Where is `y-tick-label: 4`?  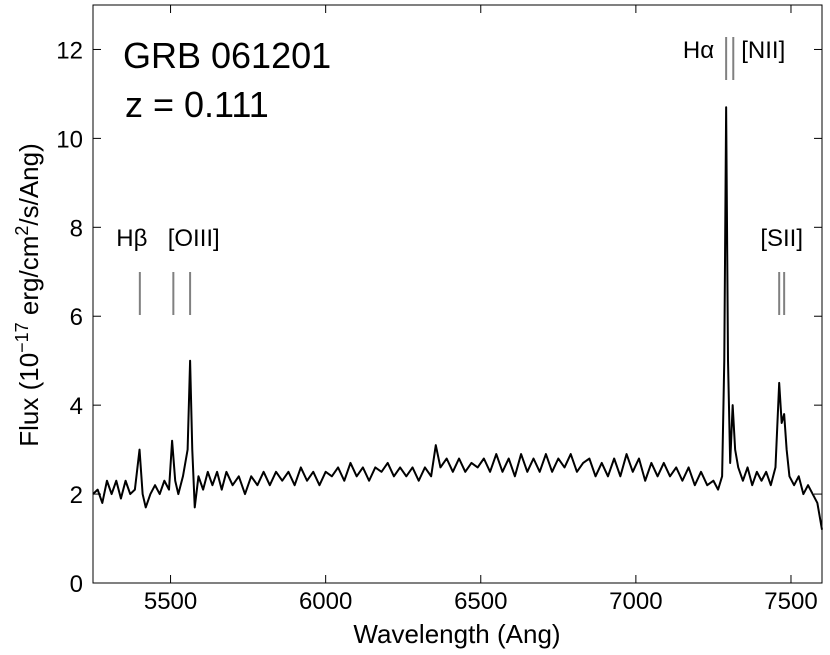
y-tick-label: 4 is located at coordinates (76, 406).